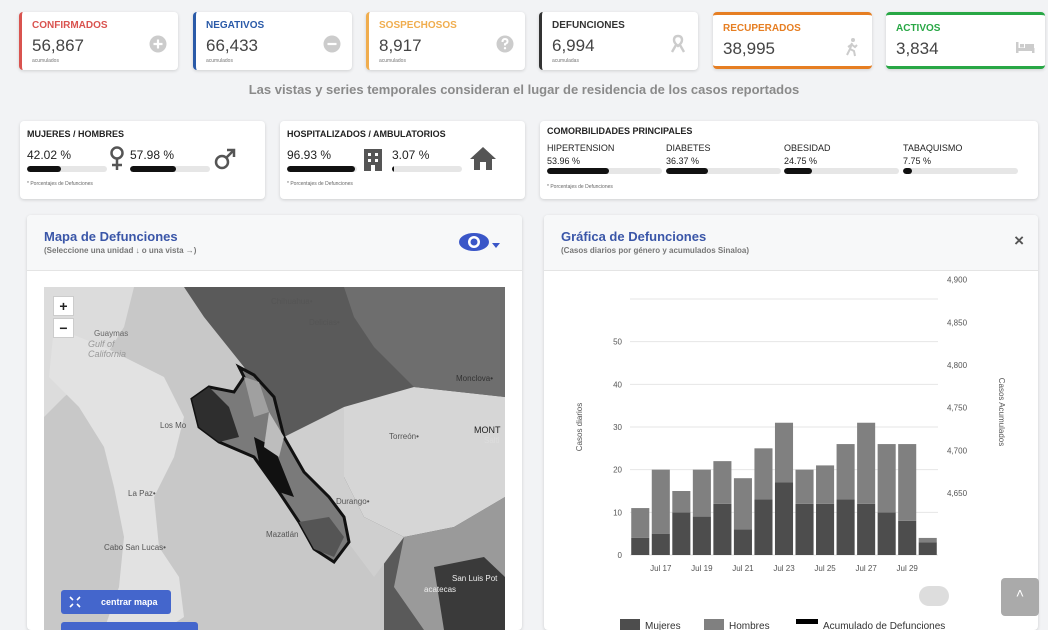 This screenshot has height=630, width=1048. I want to click on x-tick-label: Jul 27, so click(866, 568).